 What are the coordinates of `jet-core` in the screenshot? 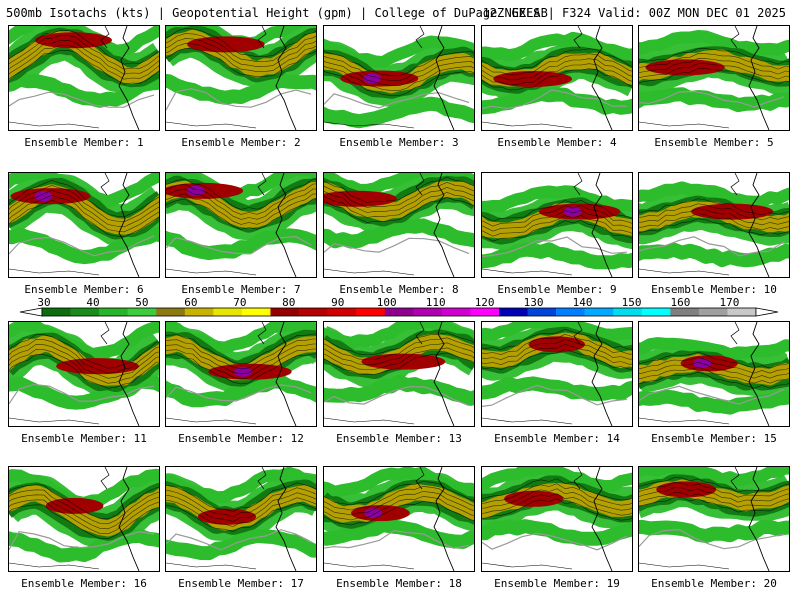 It's located at (84, 511).